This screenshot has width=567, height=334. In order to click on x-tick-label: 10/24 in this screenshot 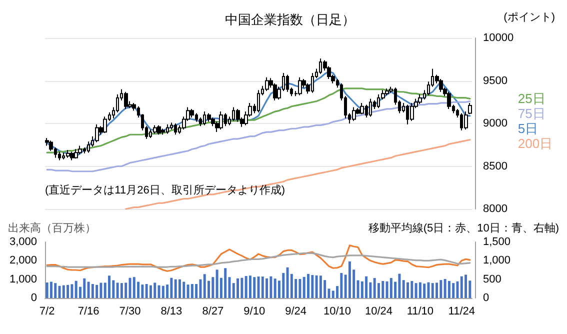, I will do `click(378, 312)`.